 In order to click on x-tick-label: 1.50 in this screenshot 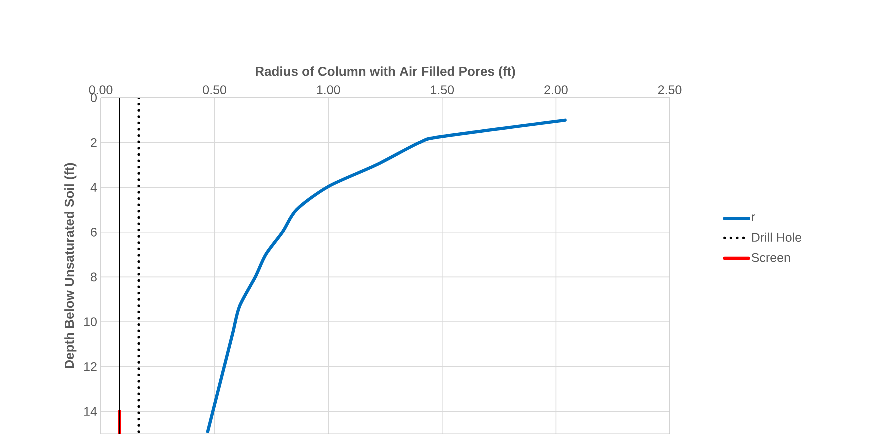, I will do `click(442, 90)`.